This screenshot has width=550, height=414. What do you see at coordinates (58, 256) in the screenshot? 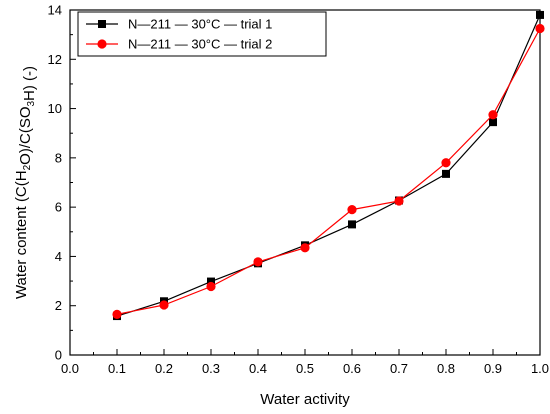
I see `y-tick-label: 4` at bounding box center [58, 256].